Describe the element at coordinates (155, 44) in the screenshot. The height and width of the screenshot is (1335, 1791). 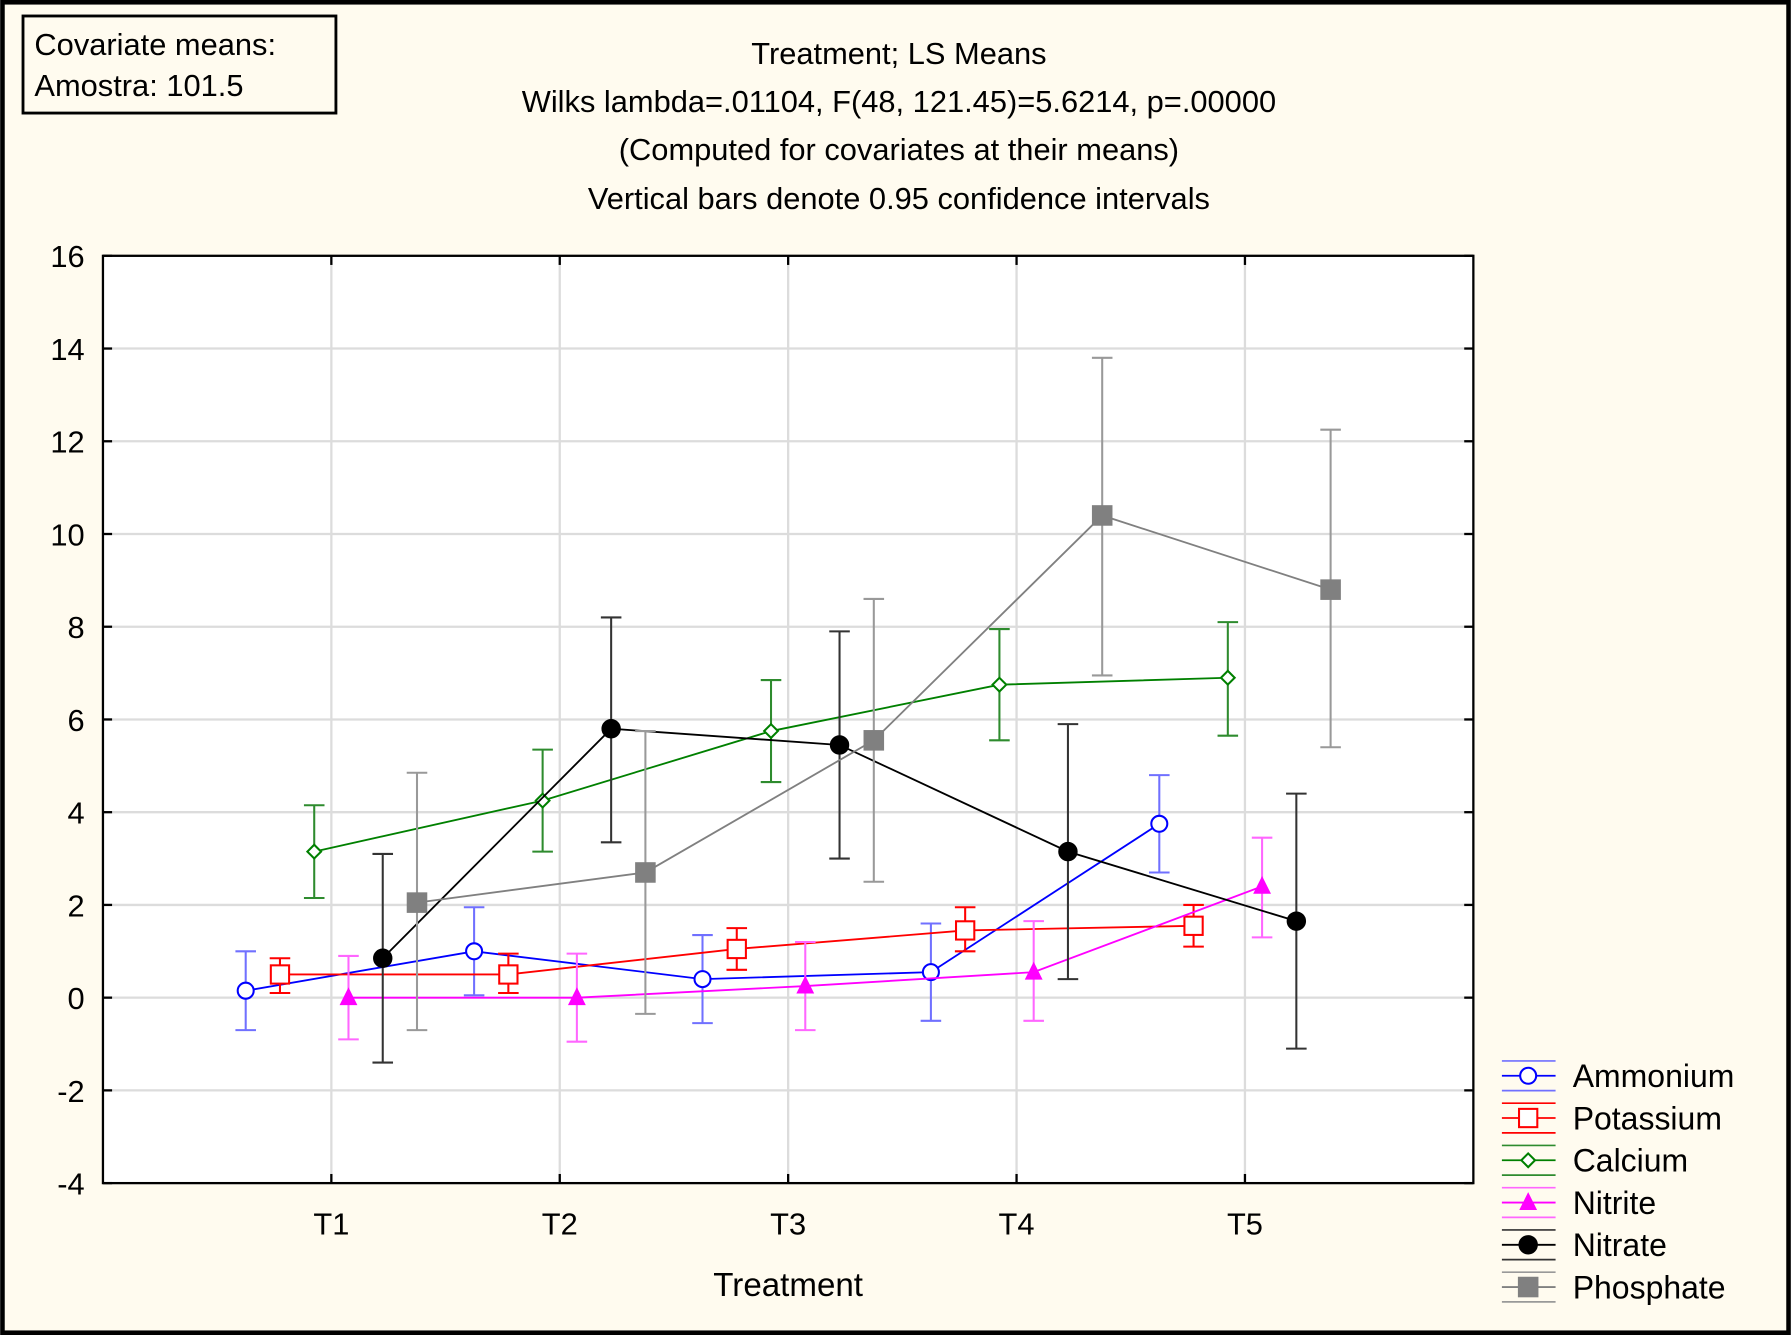
I see `covariate-box-line-1: Covariate means:` at that location.